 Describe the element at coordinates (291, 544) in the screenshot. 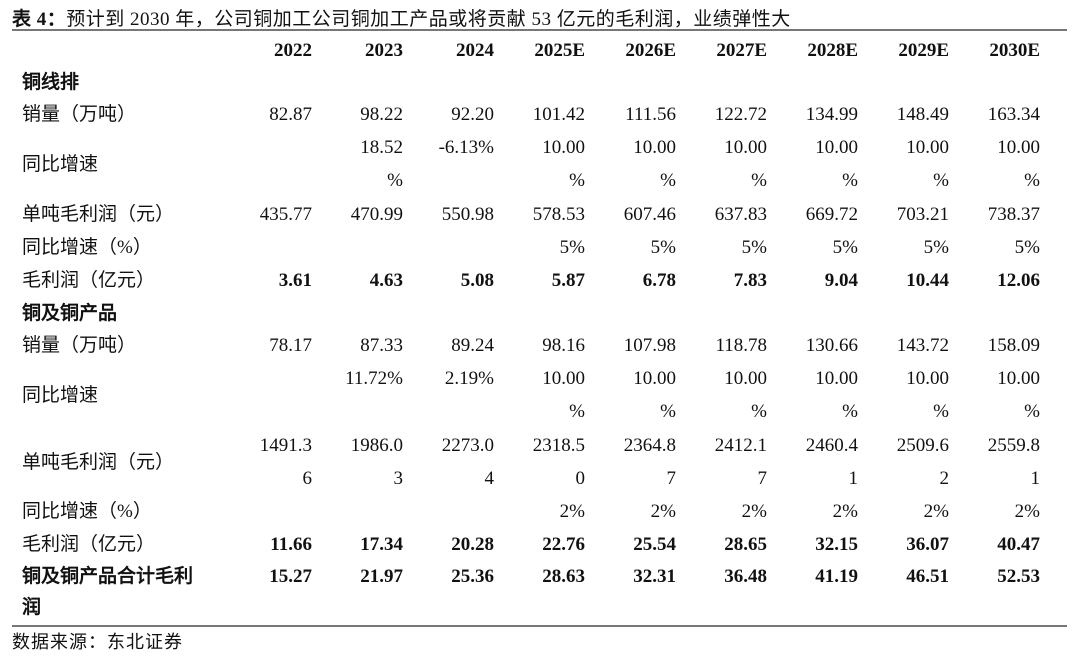

I see `table-cell: 11.66` at that location.